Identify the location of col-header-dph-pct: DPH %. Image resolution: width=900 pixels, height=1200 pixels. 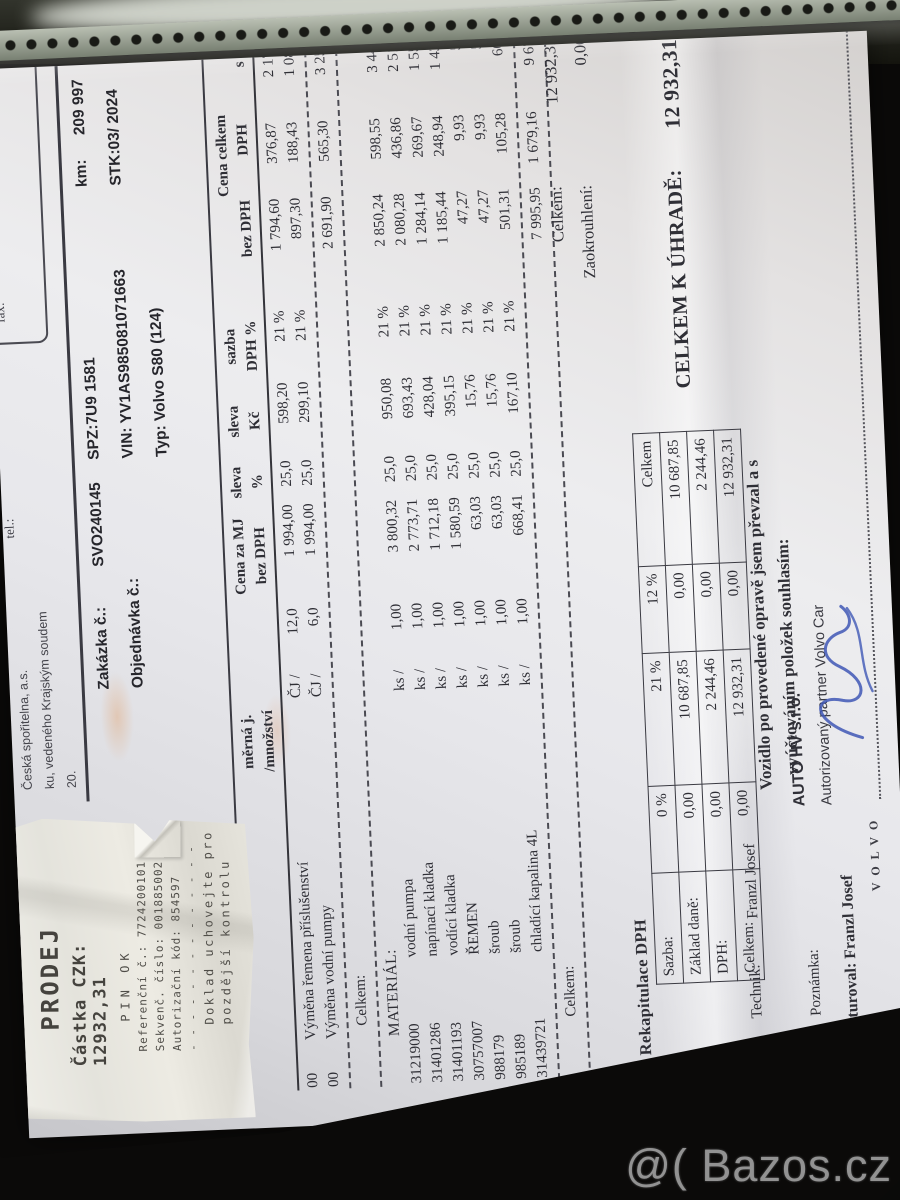
(251, 346).